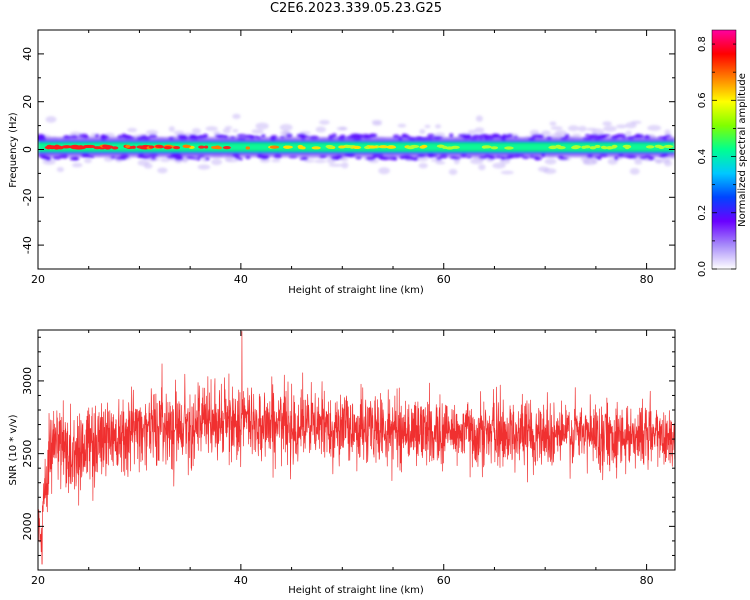  I want to click on spectrogram-x-label: Height of straight line (km), so click(356, 290).